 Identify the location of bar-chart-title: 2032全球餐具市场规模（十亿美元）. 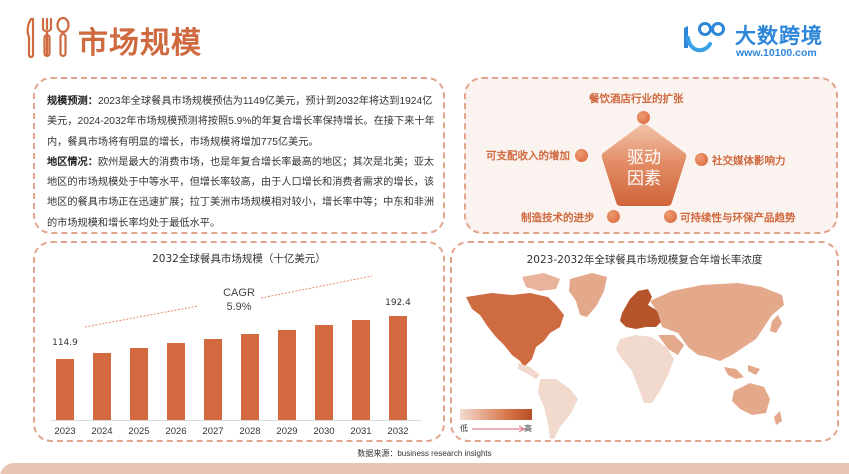
(239, 259).